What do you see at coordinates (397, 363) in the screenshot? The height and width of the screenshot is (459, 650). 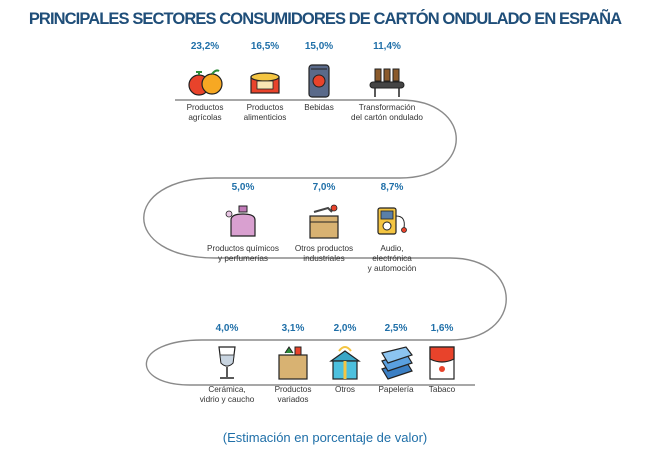 I see `paper-stack-icon` at bounding box center [397, 363].